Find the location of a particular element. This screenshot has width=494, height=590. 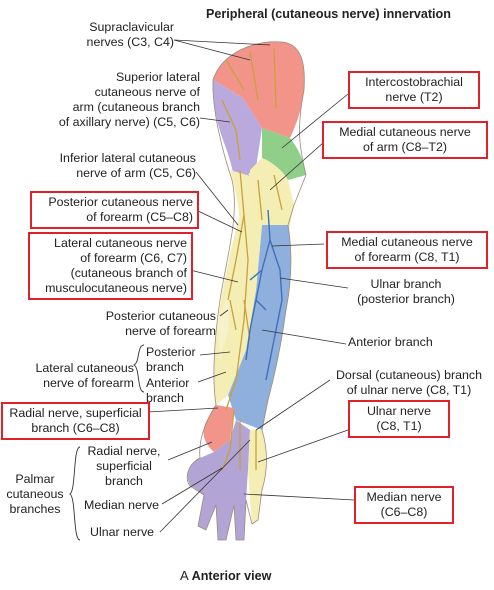

label-palmar-cutaneous-branches: Palmar cutaneous branches is located at coordinates (35, 494).